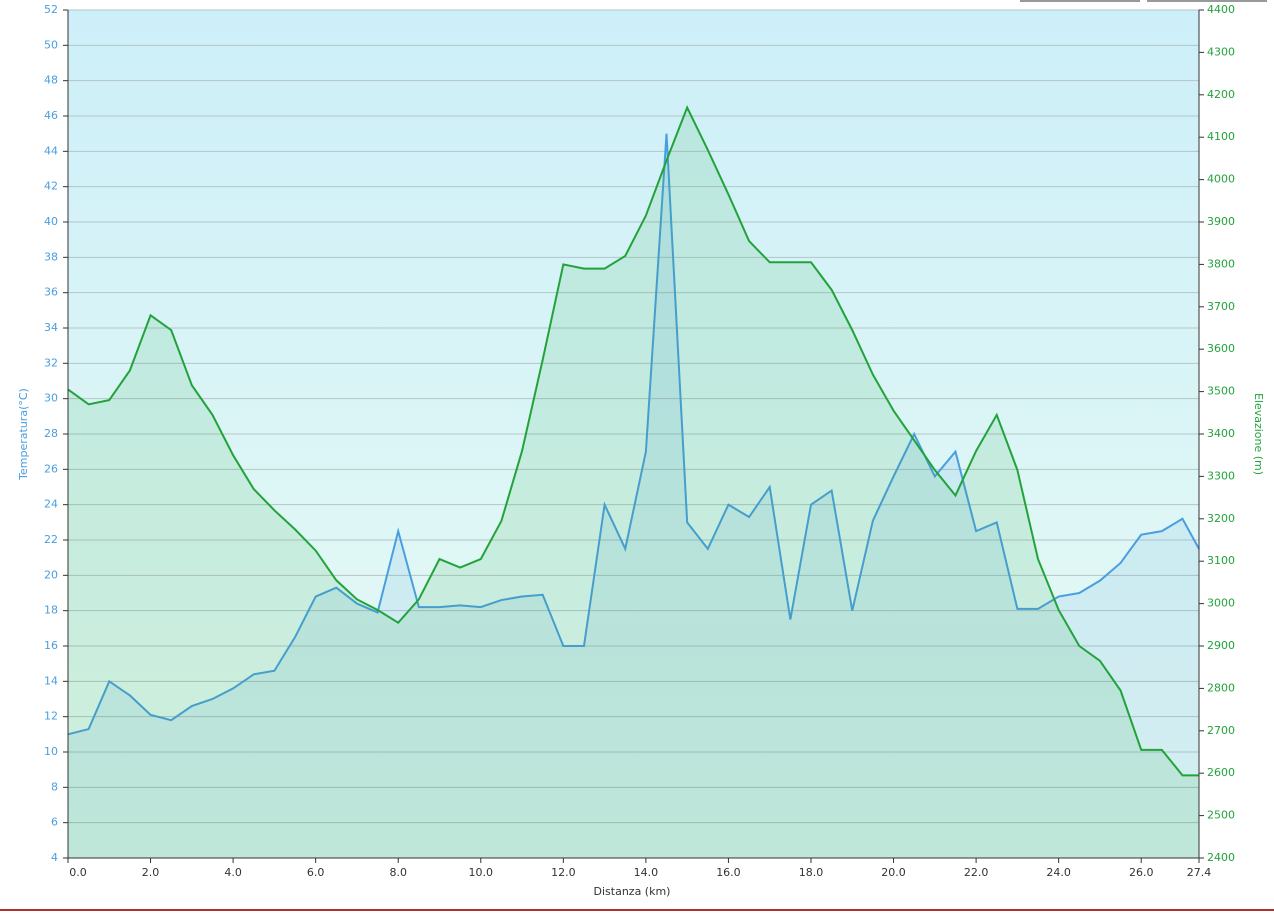 This screenshot has width=1274, height=917. Describe the element at coordinates (51, 256) in the screenshot. I see `y-tick-label: 38` at that location.